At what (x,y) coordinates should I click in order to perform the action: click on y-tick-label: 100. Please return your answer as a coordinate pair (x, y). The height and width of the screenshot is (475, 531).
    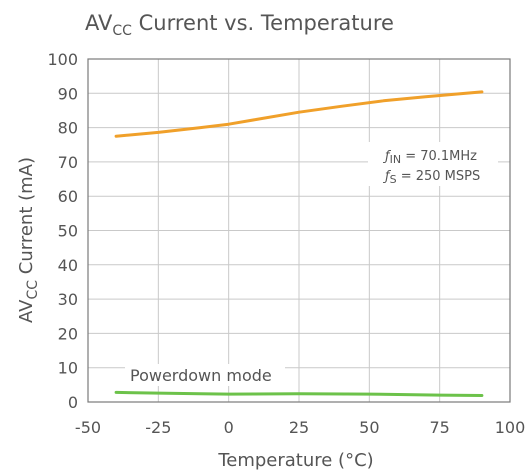
    Looking at the image, I should click on (62, 59).